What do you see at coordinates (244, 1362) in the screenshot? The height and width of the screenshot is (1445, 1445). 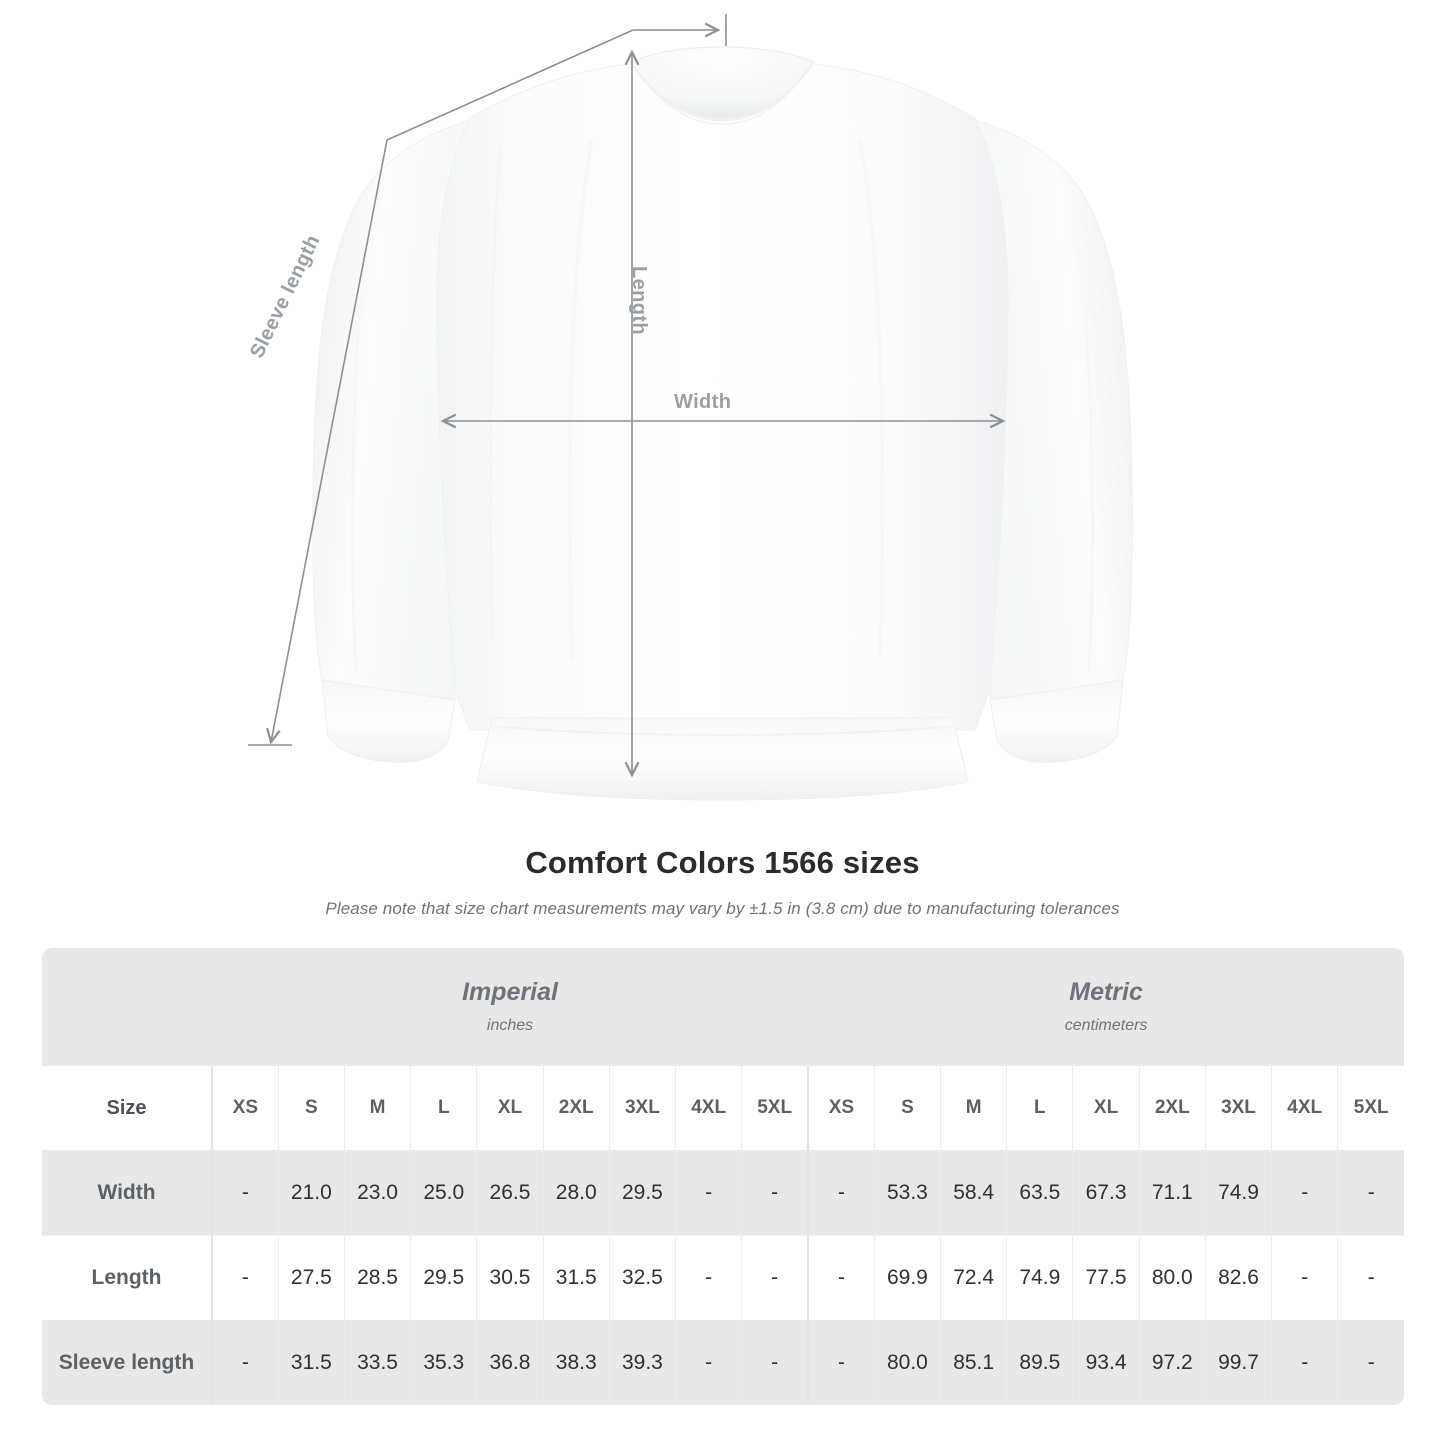 I see `cell-sleeve-length-imperial-xs: -` at bounding box center [244, 1362].